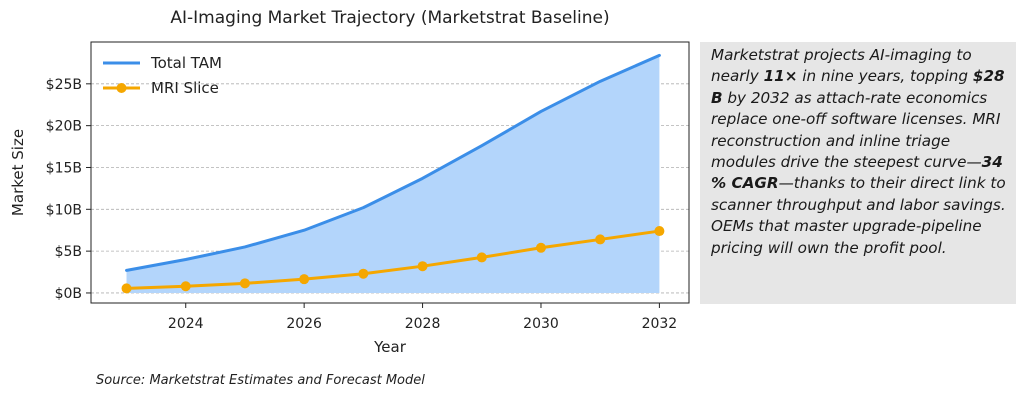 This screenshot has width=1024, height=401. I want to click on y-tick-label: $0B, so click(68, 294).